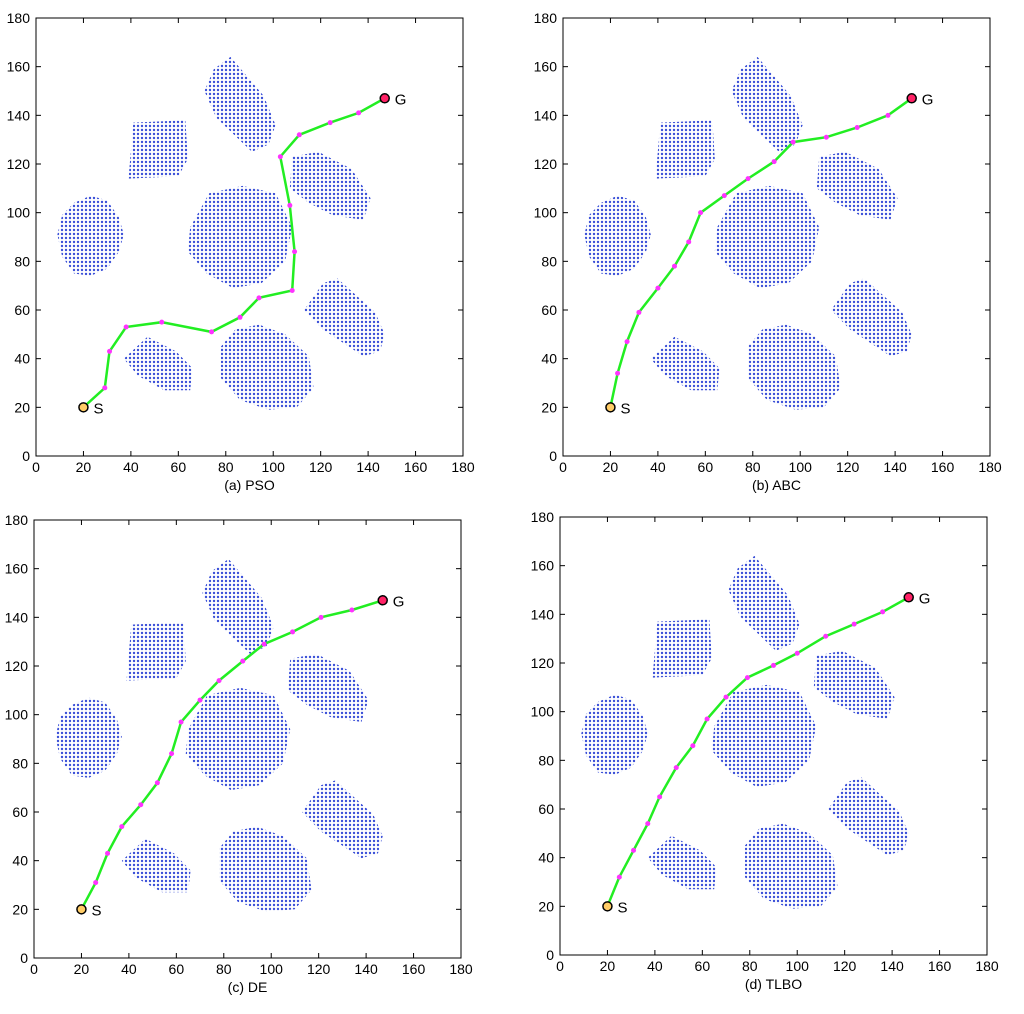 Image resolution: width=1024 pixels, height=1014 pixels. What do you see at coordinates (24, 958) in the screenshot?
I see `y-tick-label: 0` at bounding box center [24, 958].